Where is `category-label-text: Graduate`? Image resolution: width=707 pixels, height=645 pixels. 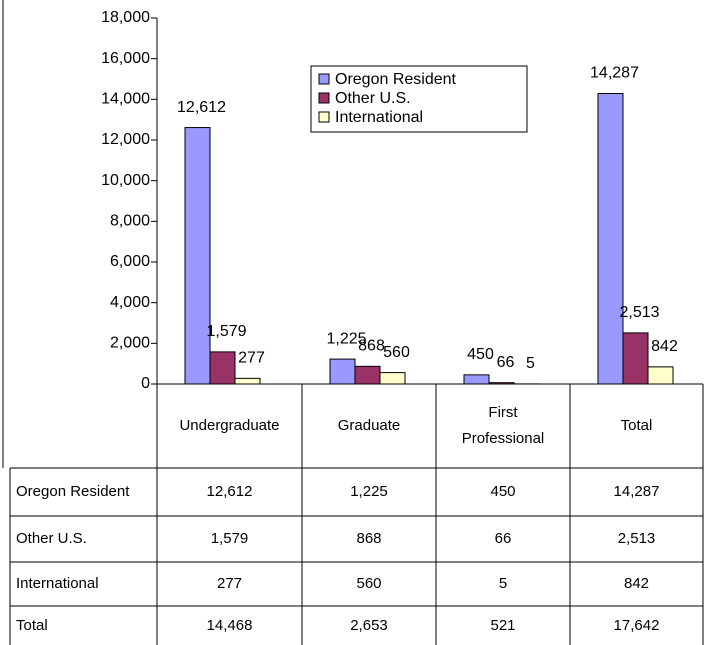 category-label-text: Graduate is located at coordinates (369, 425).